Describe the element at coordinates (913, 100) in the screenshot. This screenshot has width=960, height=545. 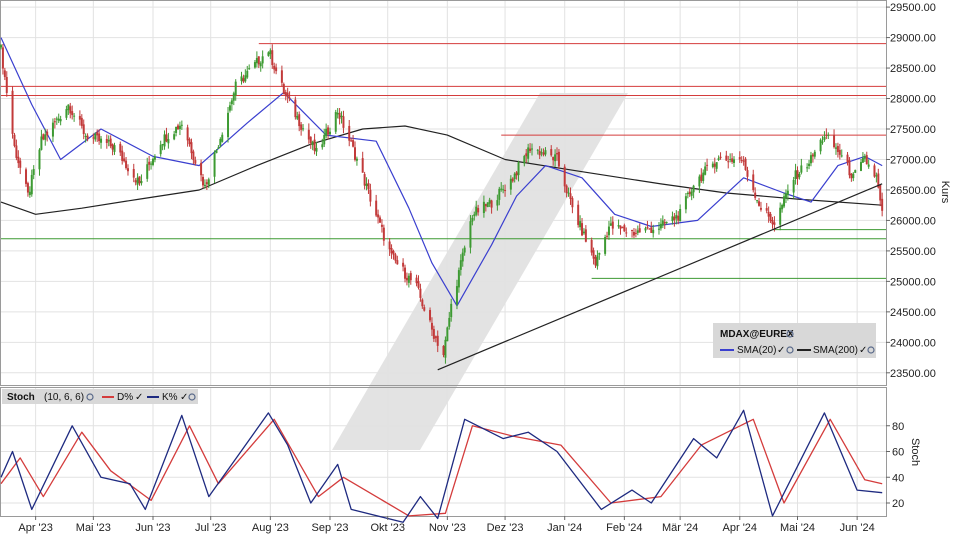
I see `price-y-tick-label: 28000.00` at that location.